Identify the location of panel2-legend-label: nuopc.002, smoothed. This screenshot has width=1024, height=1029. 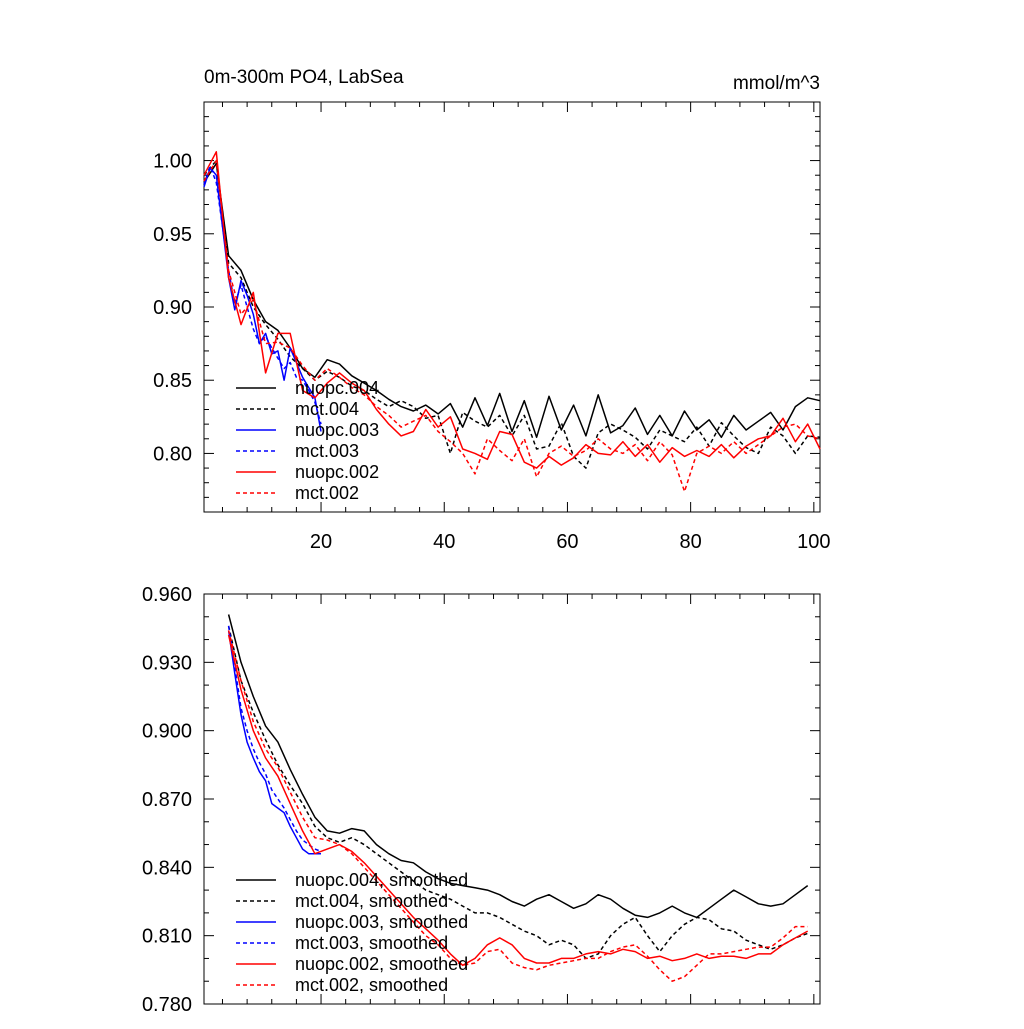
(381, 964).